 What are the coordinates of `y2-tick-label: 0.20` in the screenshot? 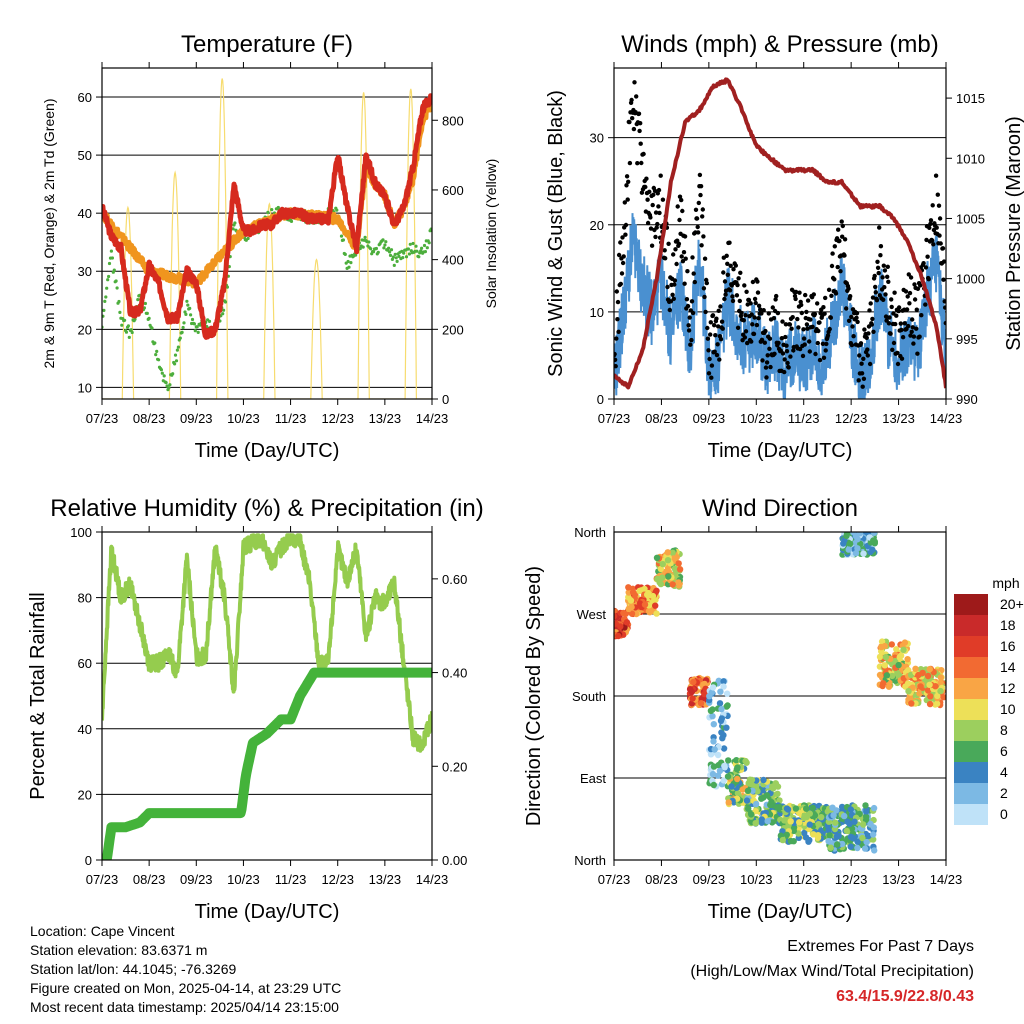 It's located at (454, 766).